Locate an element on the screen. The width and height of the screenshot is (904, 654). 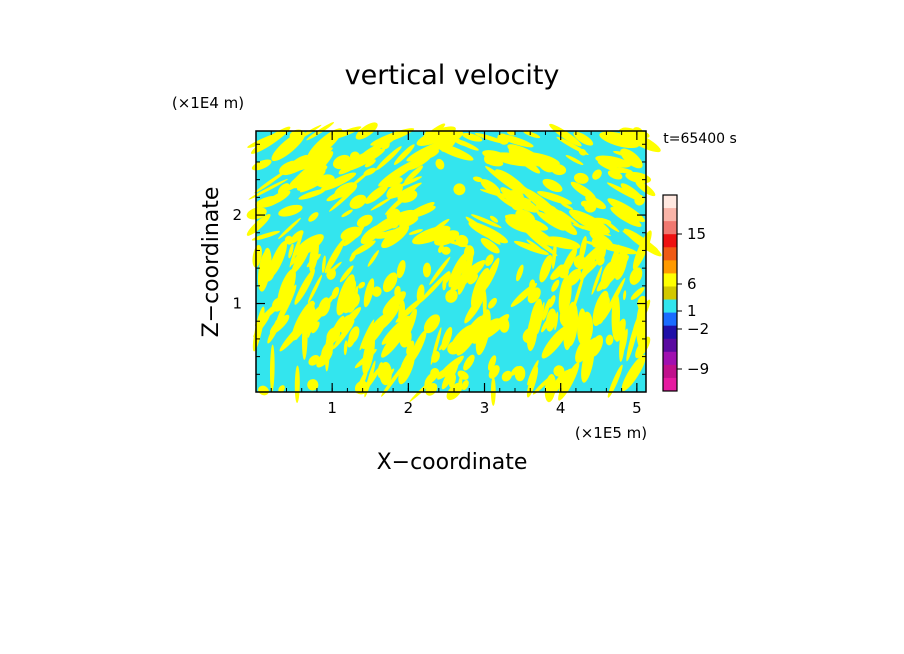
time-label: t=65400 s is located at coordinates (700, 139).